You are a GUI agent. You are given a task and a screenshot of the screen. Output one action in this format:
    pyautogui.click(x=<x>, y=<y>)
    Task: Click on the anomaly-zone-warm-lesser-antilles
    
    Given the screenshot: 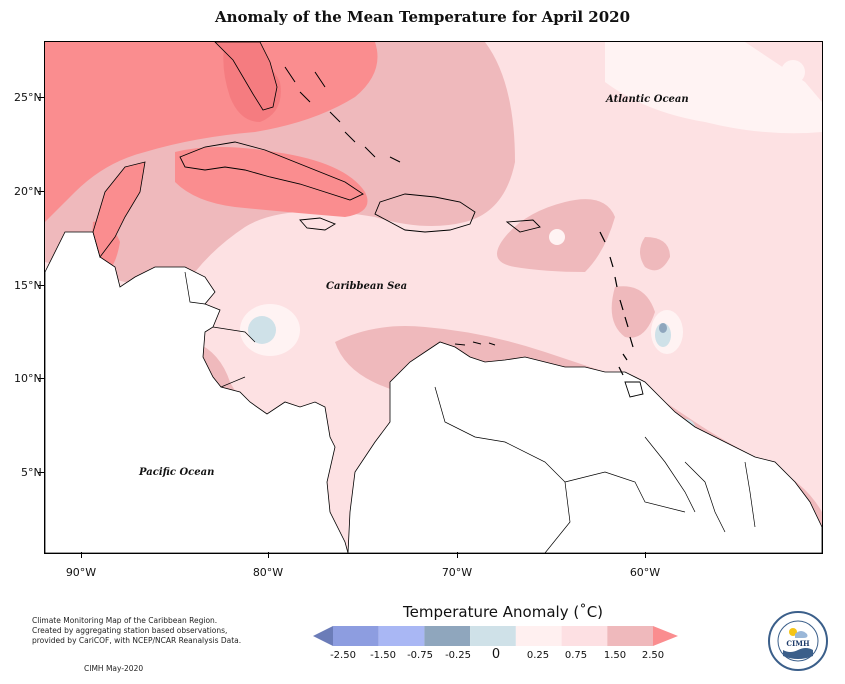 What is the action you would take?
    pyautogui.click(x=633, y=312)
    